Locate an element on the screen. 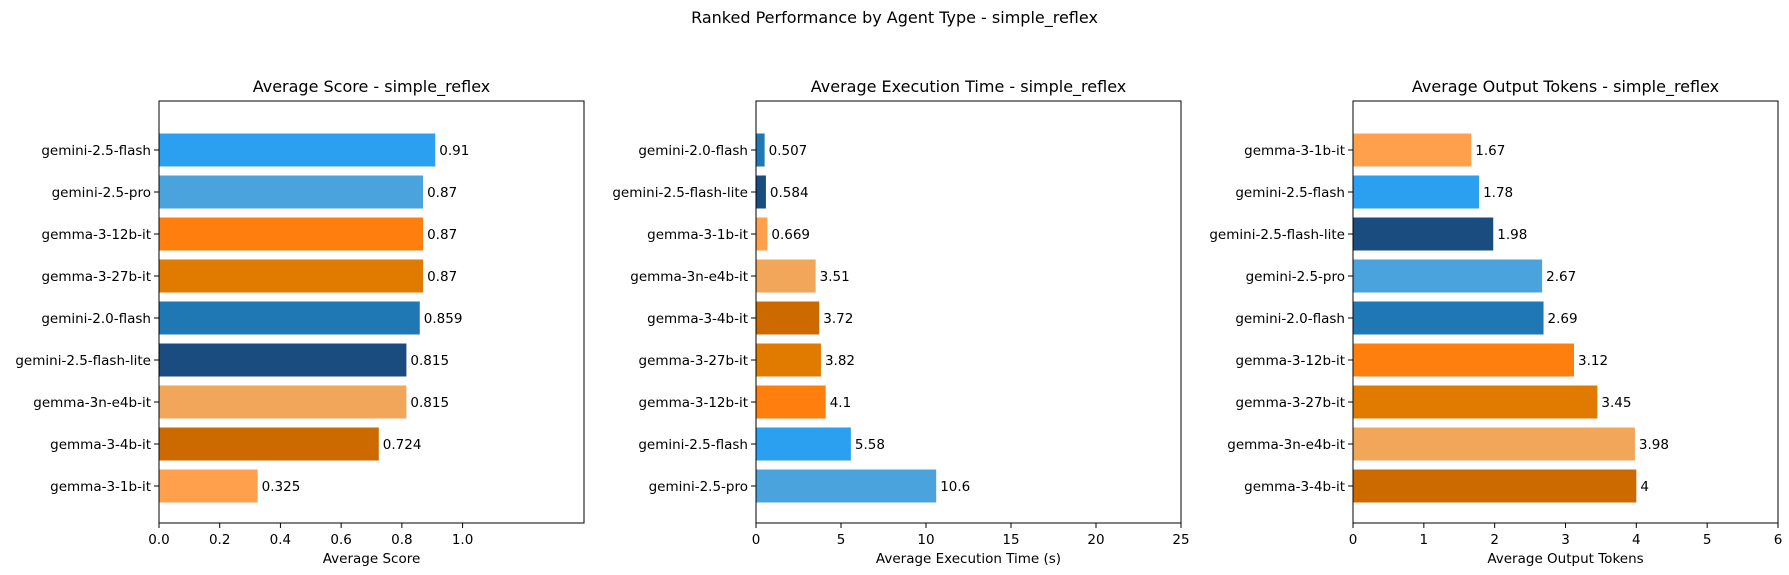  x-tick-label: 0.4 is located at coordinates (280, 540).